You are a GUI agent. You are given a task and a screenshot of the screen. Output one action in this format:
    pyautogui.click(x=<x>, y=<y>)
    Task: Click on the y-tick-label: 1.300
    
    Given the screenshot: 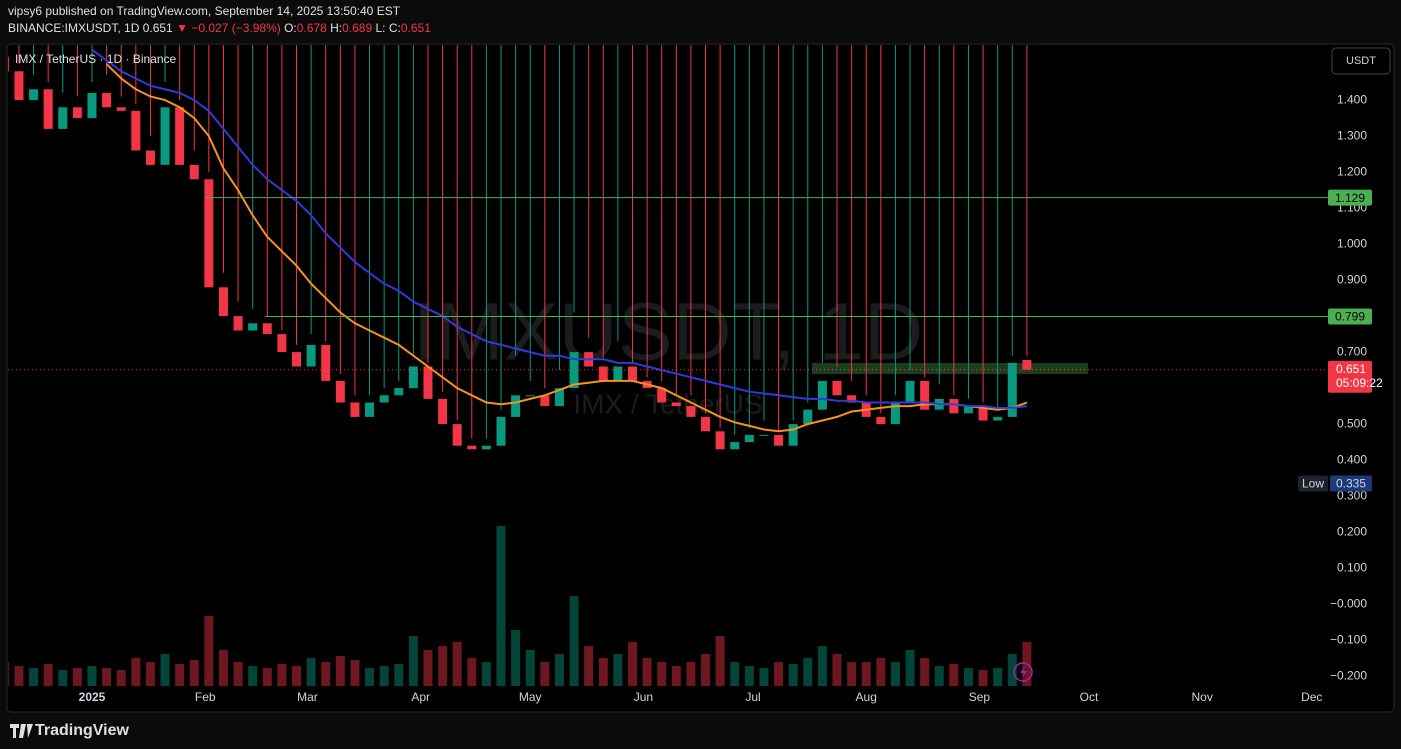 What is the action you would take?
    pyautogui.click(x=1352, y=135)
    